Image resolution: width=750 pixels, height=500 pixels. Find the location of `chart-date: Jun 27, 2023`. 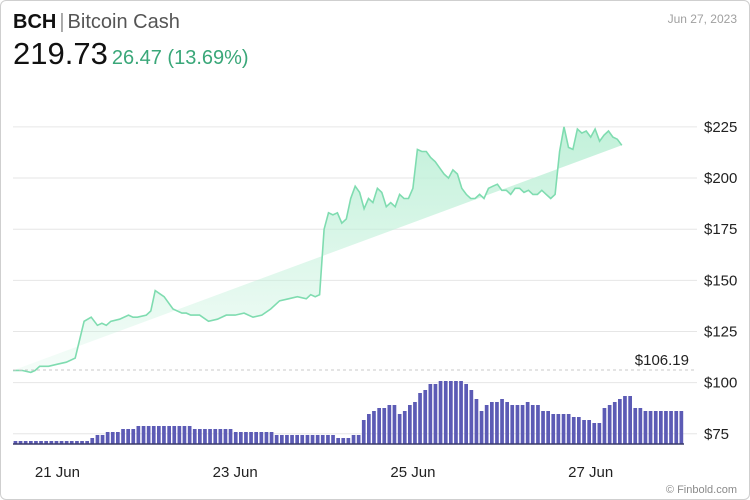

chart-date: Jun 27, 2023 is located at coordinates (702, 19).